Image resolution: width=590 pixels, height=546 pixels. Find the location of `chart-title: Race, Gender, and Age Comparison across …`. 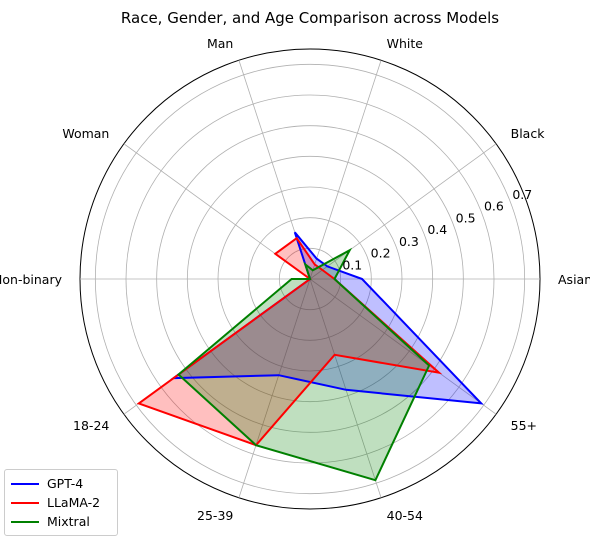

chart-title: Race, Gender, and Age Comparison across … is located at coordinates (310, 18).